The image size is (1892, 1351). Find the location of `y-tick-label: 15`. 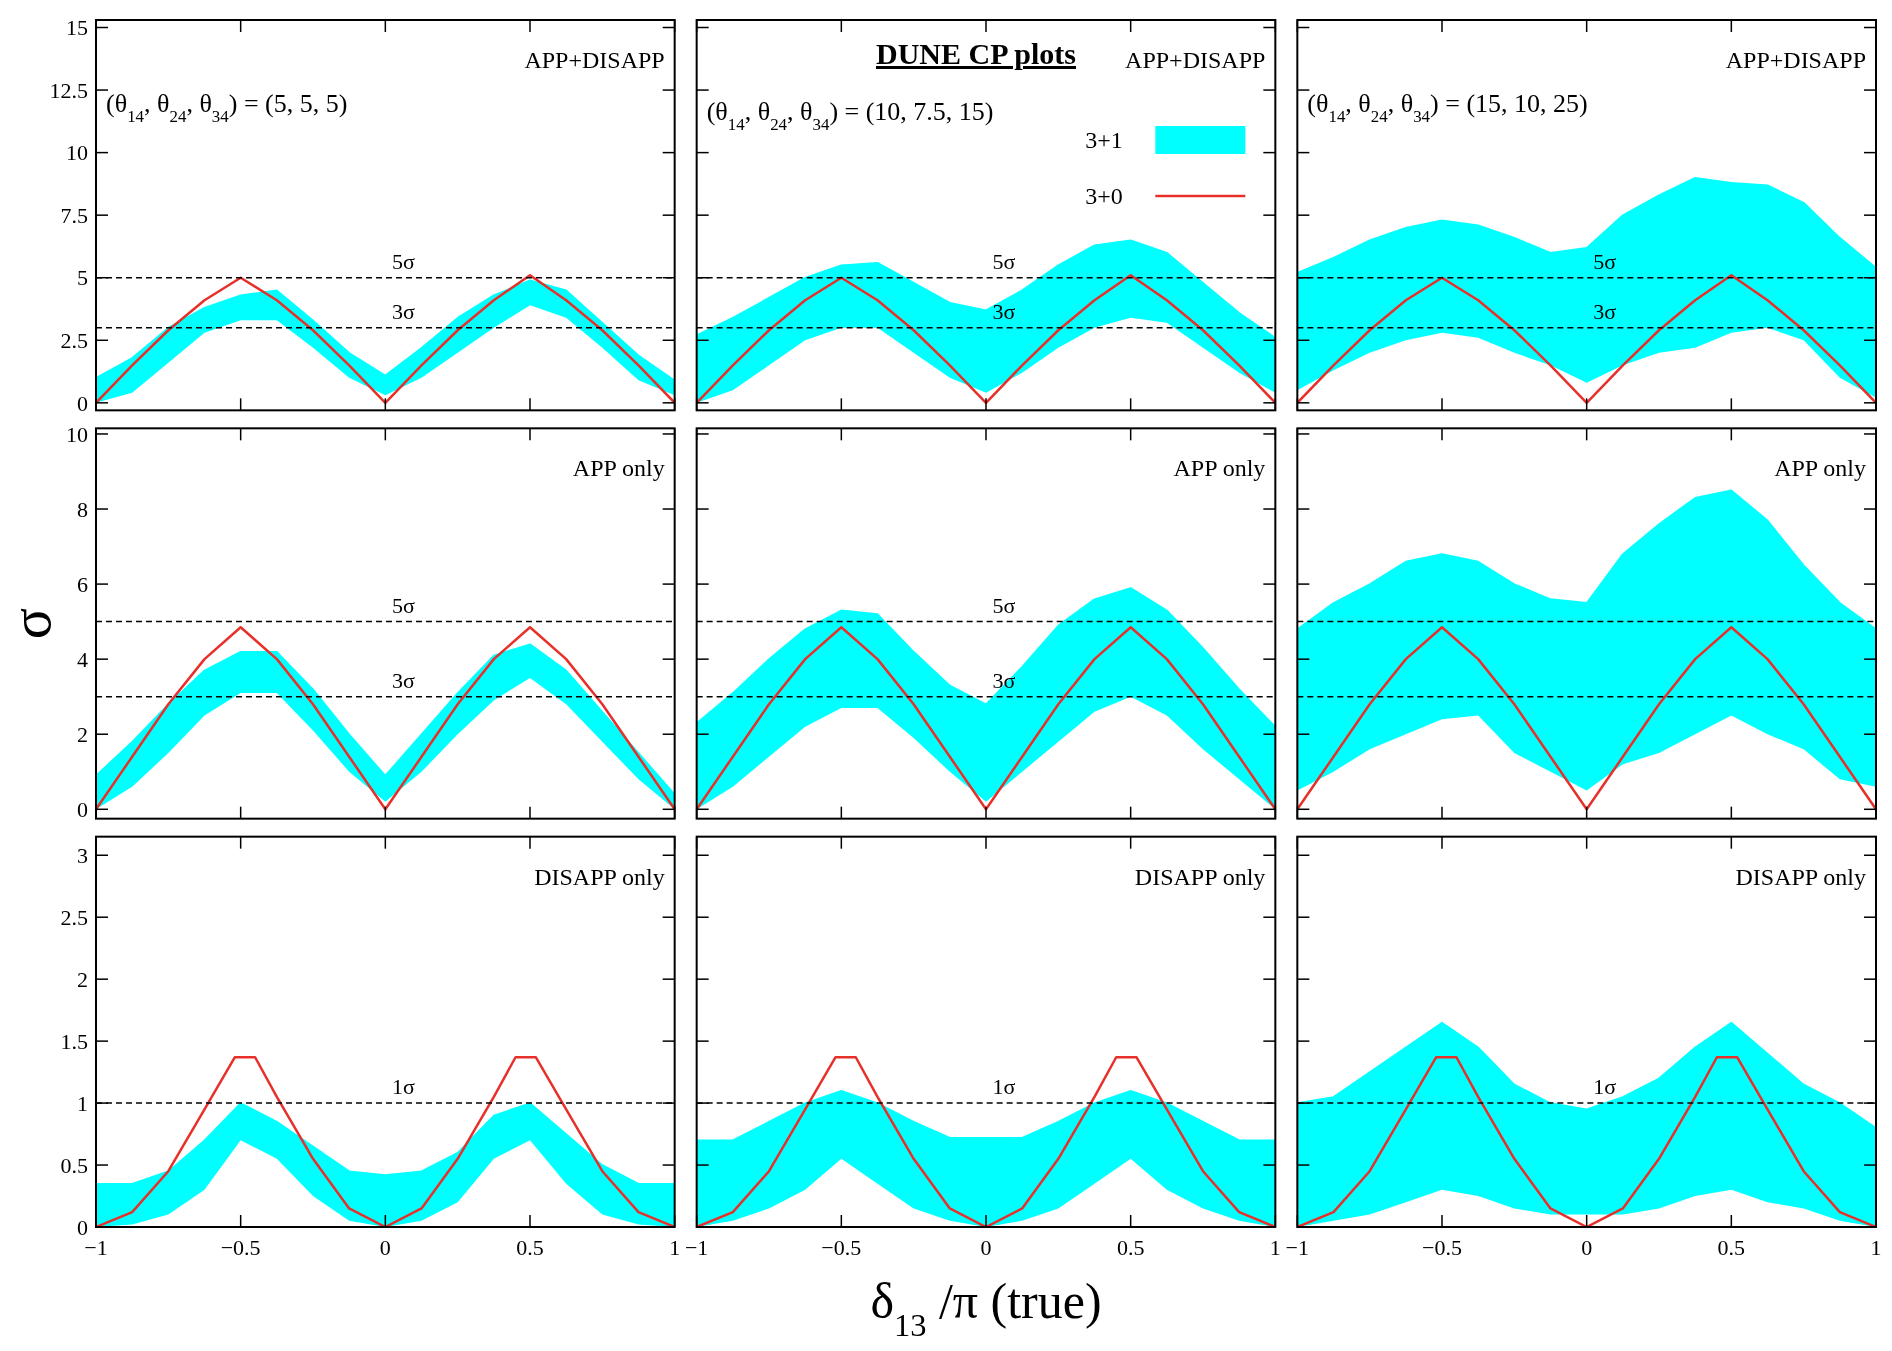

y-tick-label: 15 is located at coordinates (77, 28).